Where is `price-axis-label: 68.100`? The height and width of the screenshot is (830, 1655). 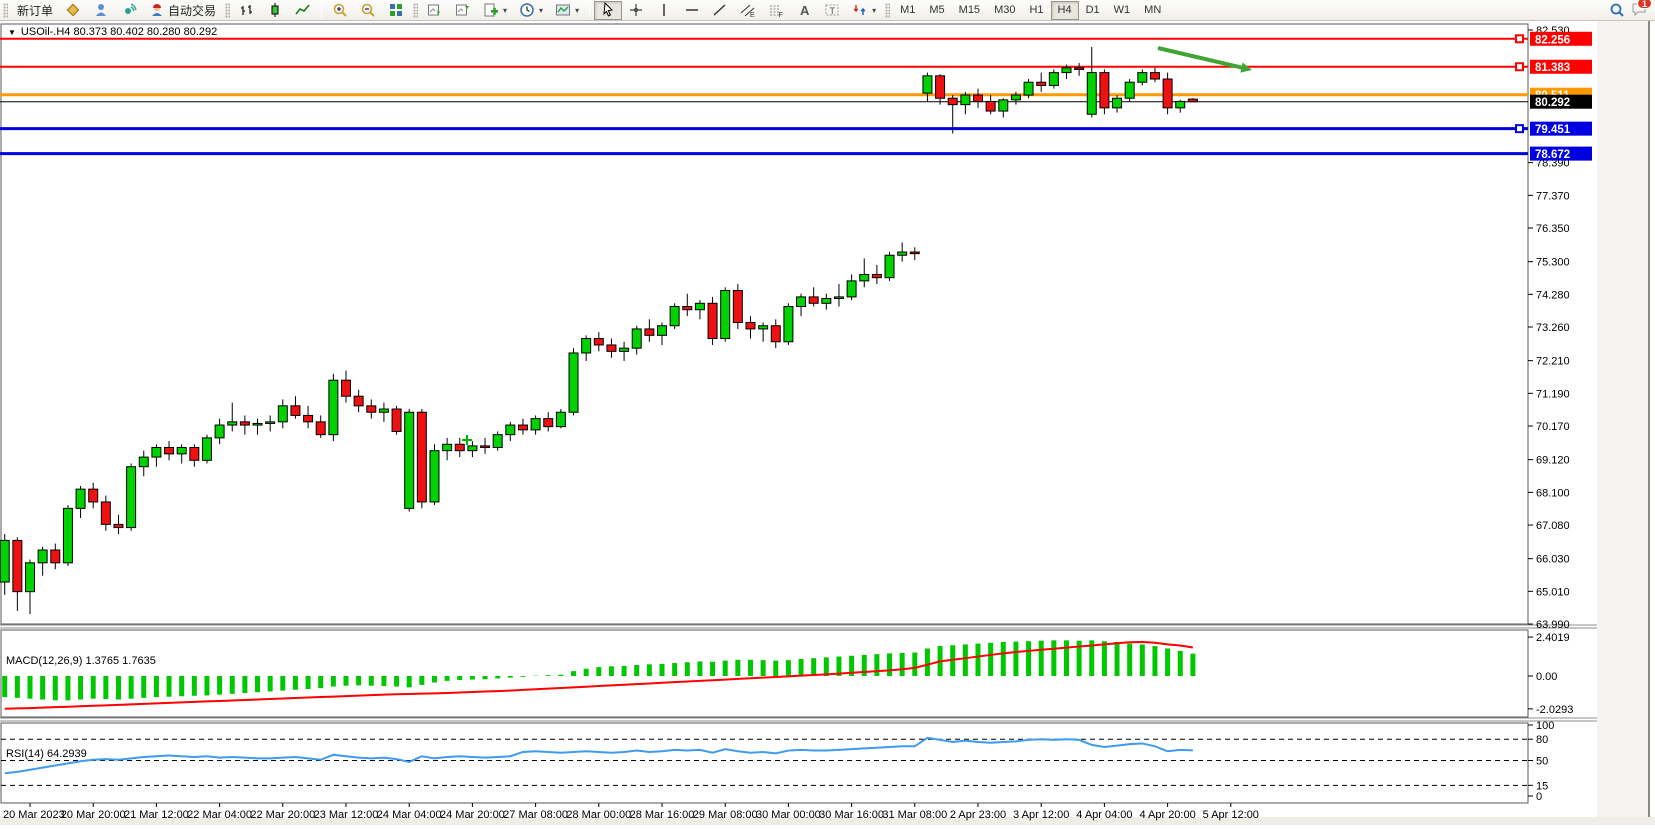 price-axis-label: 68.100 is located at coordinates (1553, 493).